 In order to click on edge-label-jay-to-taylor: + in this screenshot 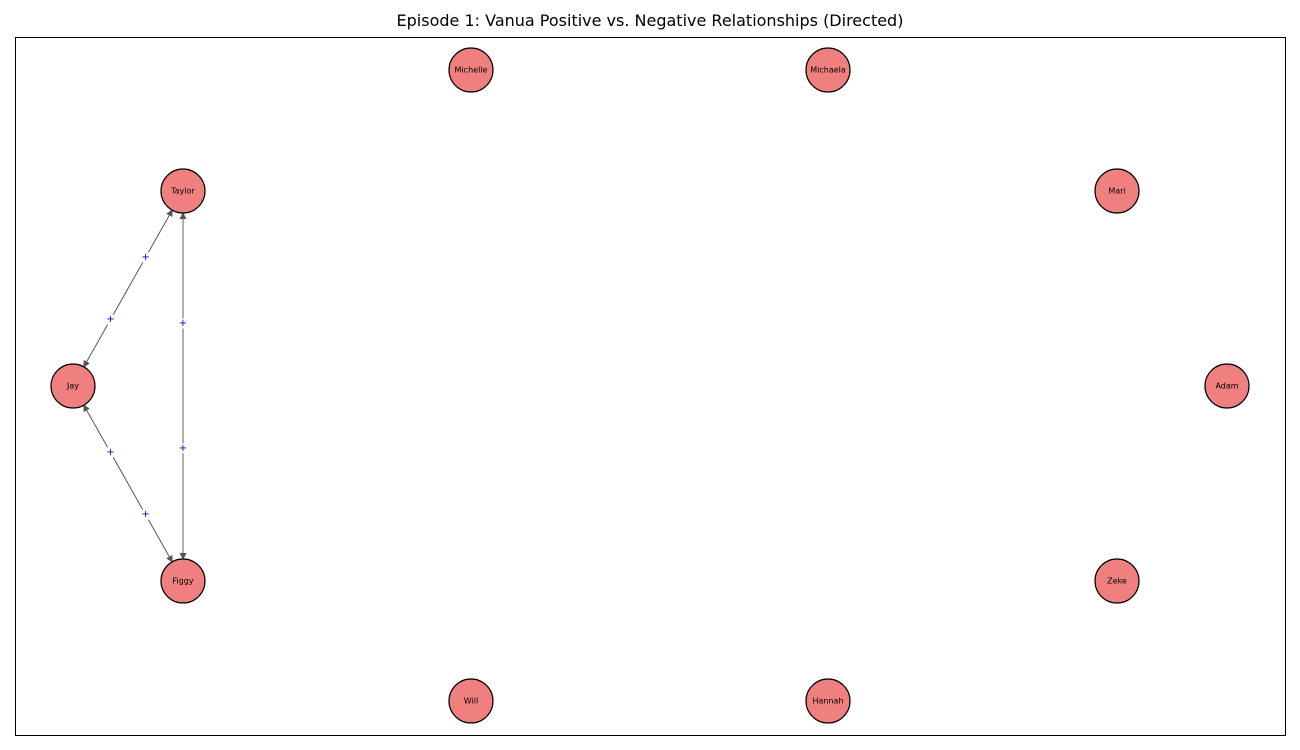, I will do `click(110, 319)`.